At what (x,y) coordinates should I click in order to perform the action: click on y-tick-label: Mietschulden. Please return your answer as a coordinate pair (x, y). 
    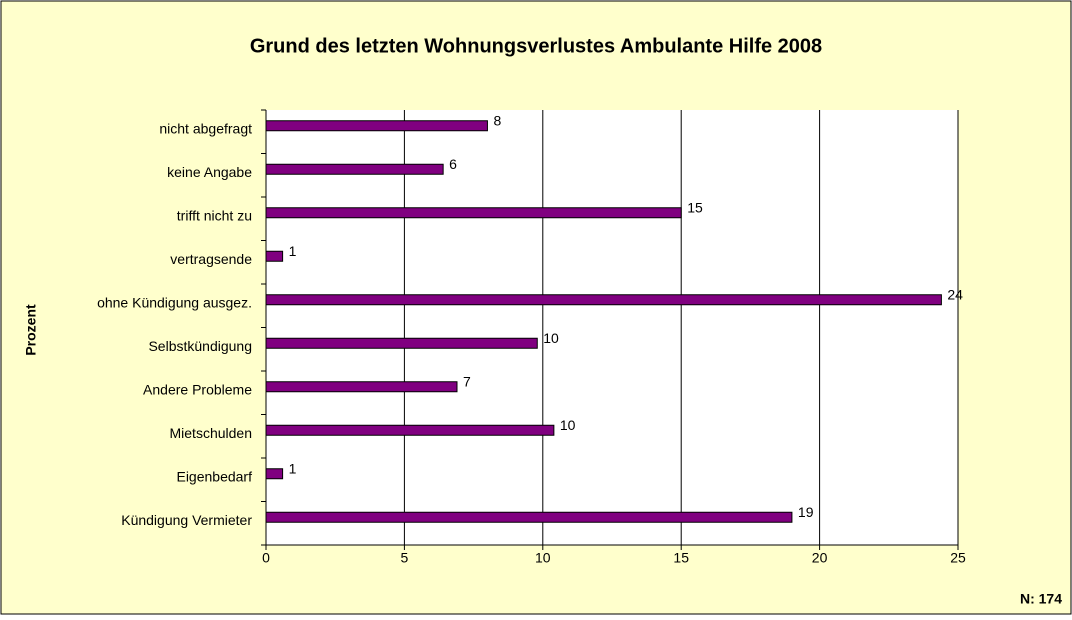
    Looking at the image, I should click on (211, 433).